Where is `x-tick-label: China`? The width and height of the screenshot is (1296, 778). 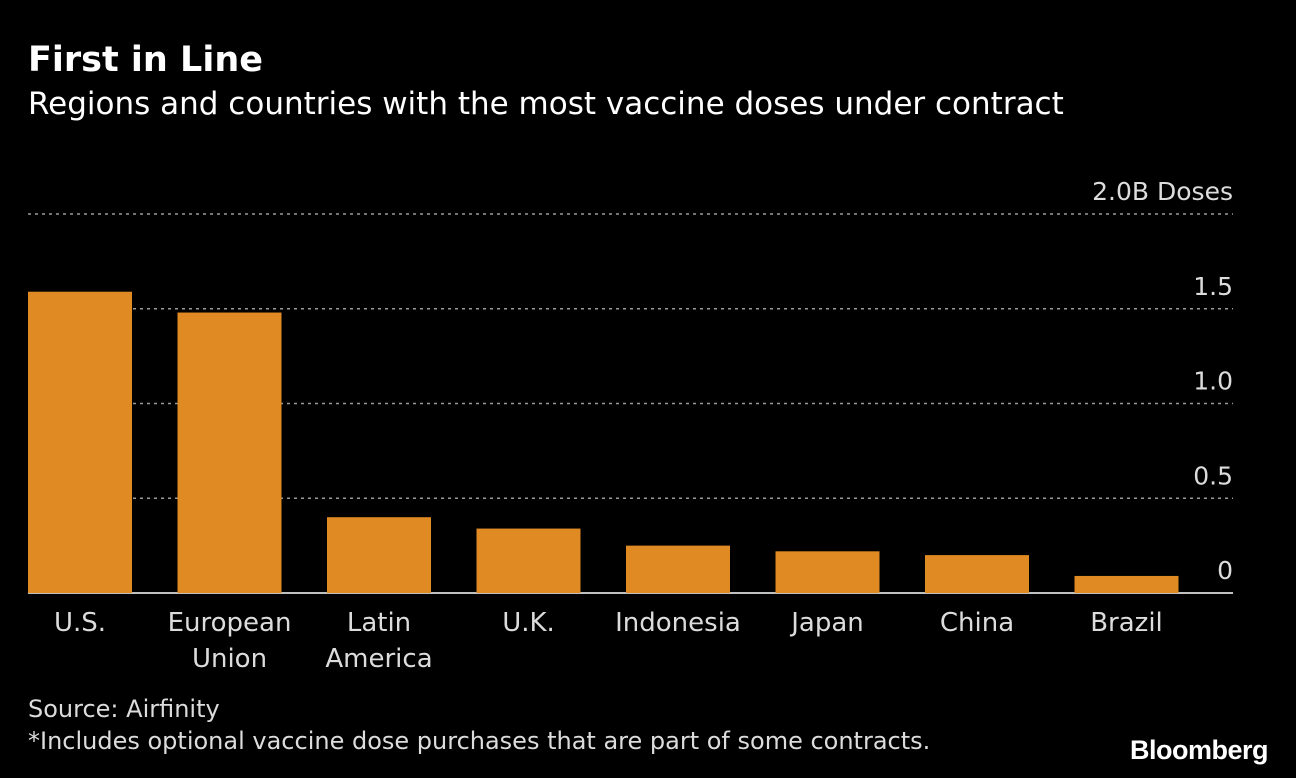
x-tick-label: China is located at coordinates (977, 623).